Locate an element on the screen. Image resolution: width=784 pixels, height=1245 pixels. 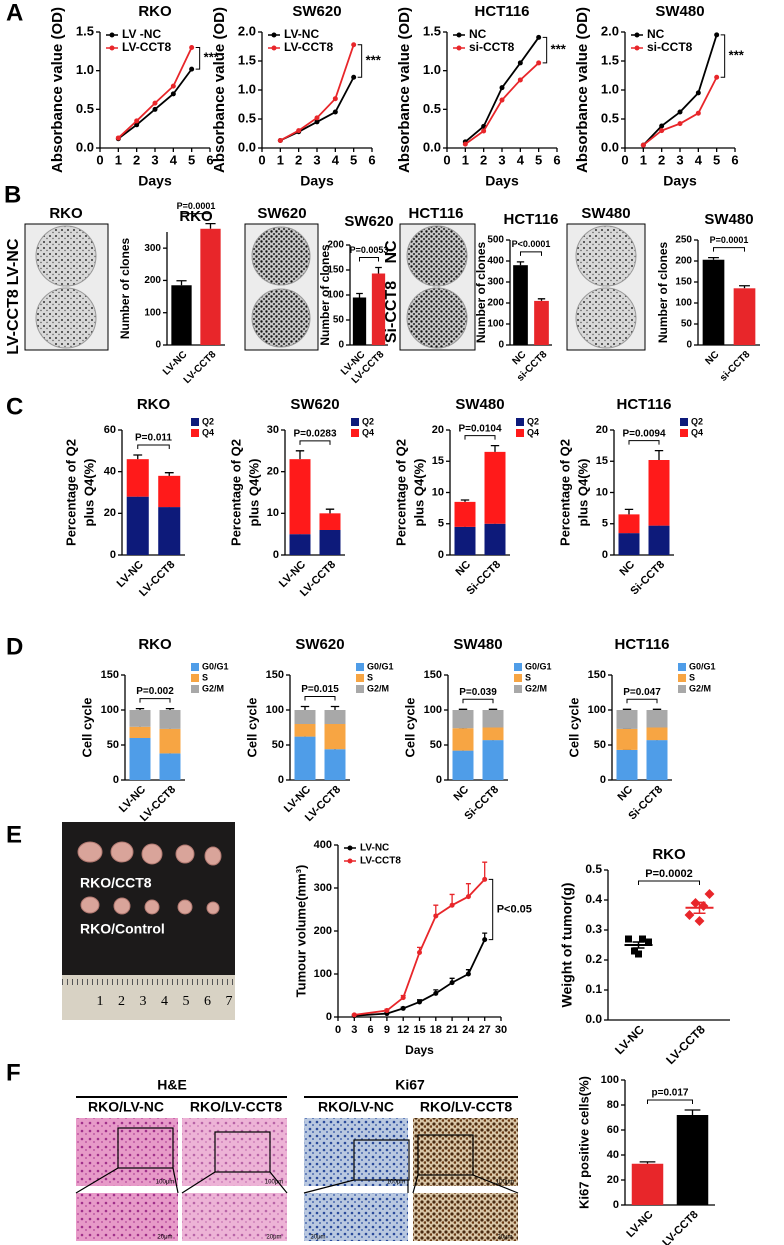
legend-label: LV-CCT8 is located at coordinates (380, 861).